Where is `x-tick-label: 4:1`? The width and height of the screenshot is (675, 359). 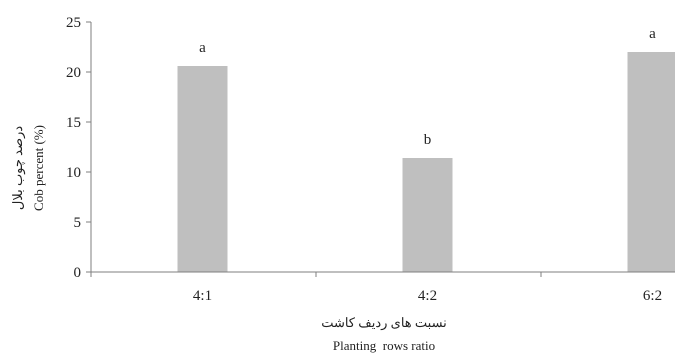
x-tick-label: 4:1 is located at coordinates (202, 296).